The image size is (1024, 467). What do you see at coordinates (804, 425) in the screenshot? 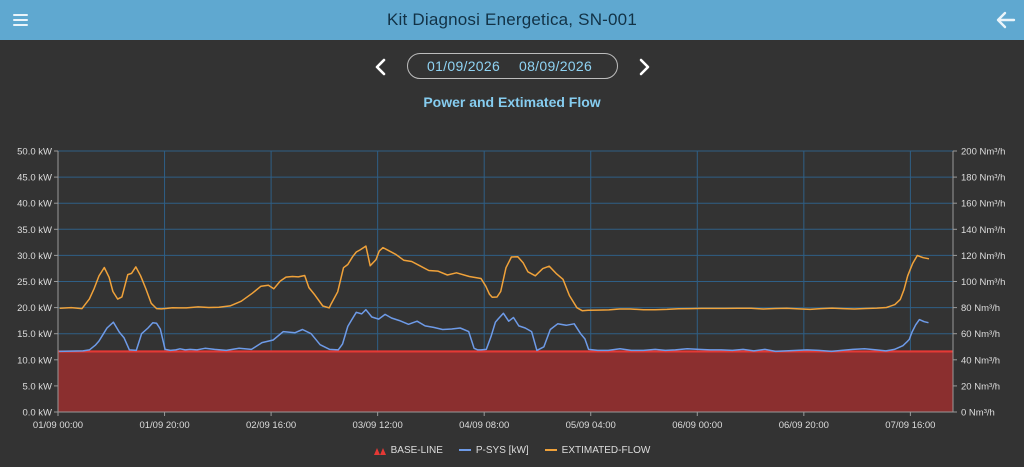
I see `x-tick-label: 06/09 20:00` at bounding box center [804, 425].